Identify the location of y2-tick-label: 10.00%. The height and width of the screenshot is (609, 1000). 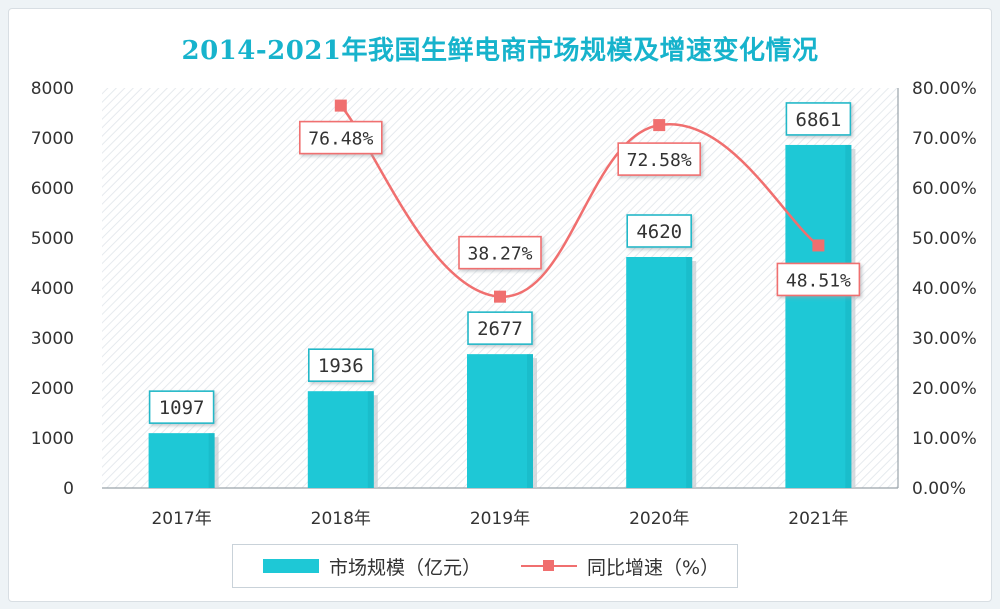
(944, 439).